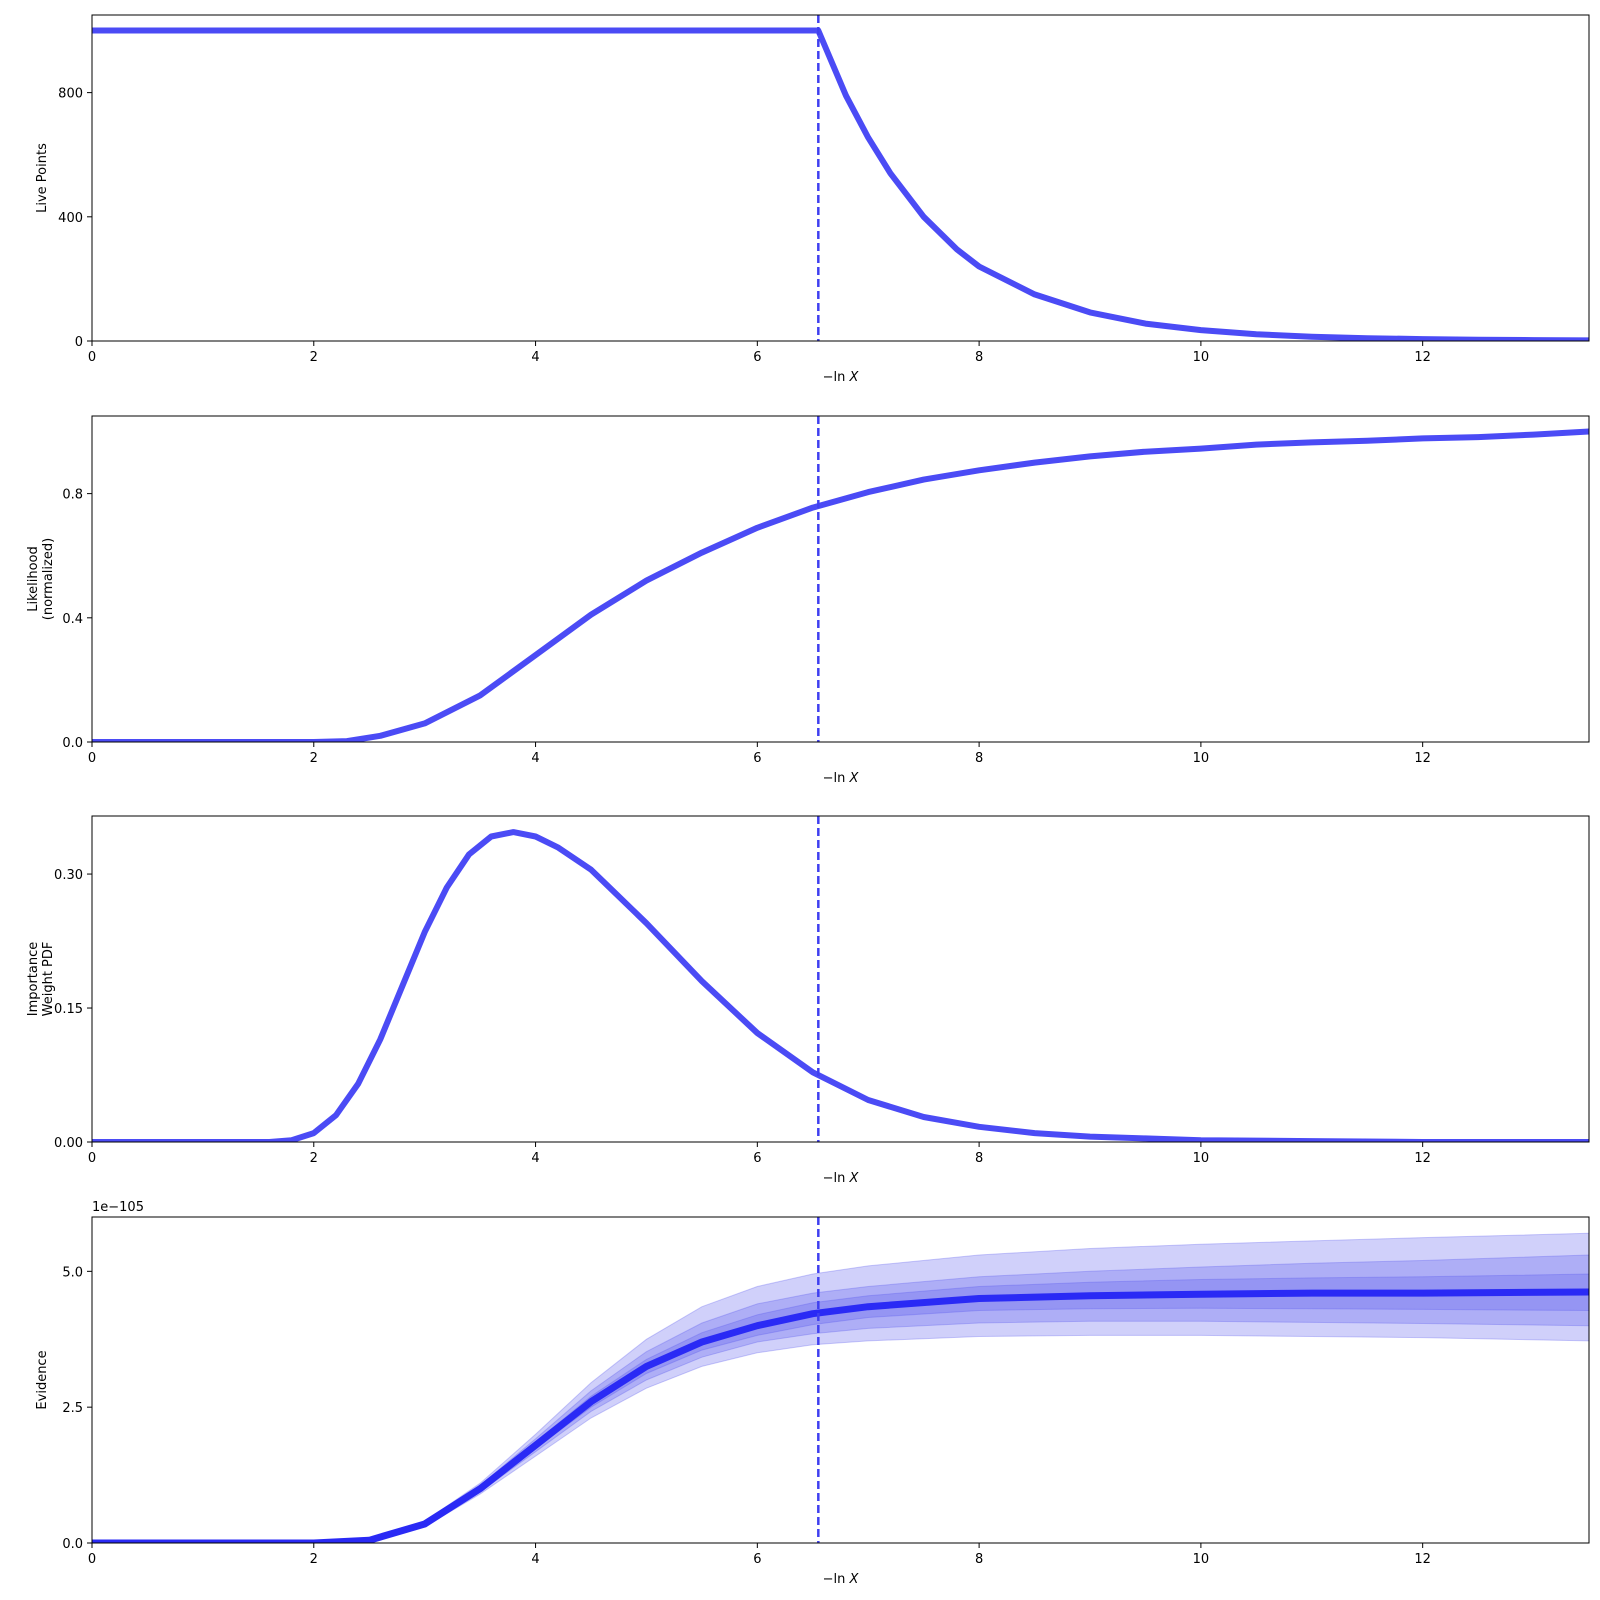 This screenshot has width=1600, height=1600. I want to click on y-axis-label: Weight PDF, so click(48, 979).